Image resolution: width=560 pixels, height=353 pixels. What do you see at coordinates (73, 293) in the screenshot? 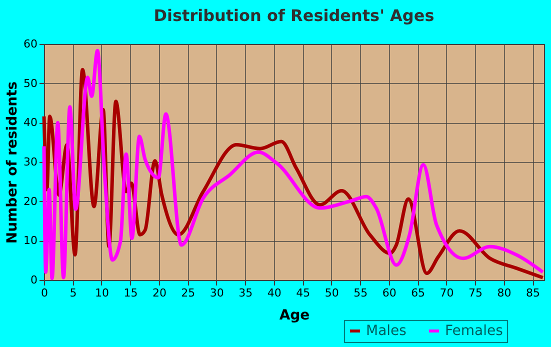
I see `x-tick-label: 5` at bounding box center [73, 293].